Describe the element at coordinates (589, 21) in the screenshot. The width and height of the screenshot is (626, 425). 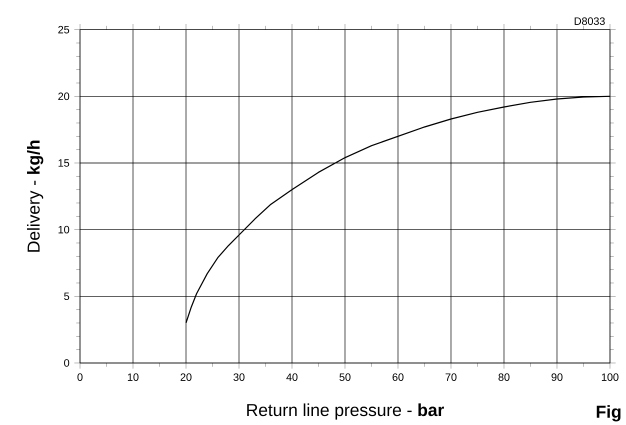
I see `text: D8033` at that location.